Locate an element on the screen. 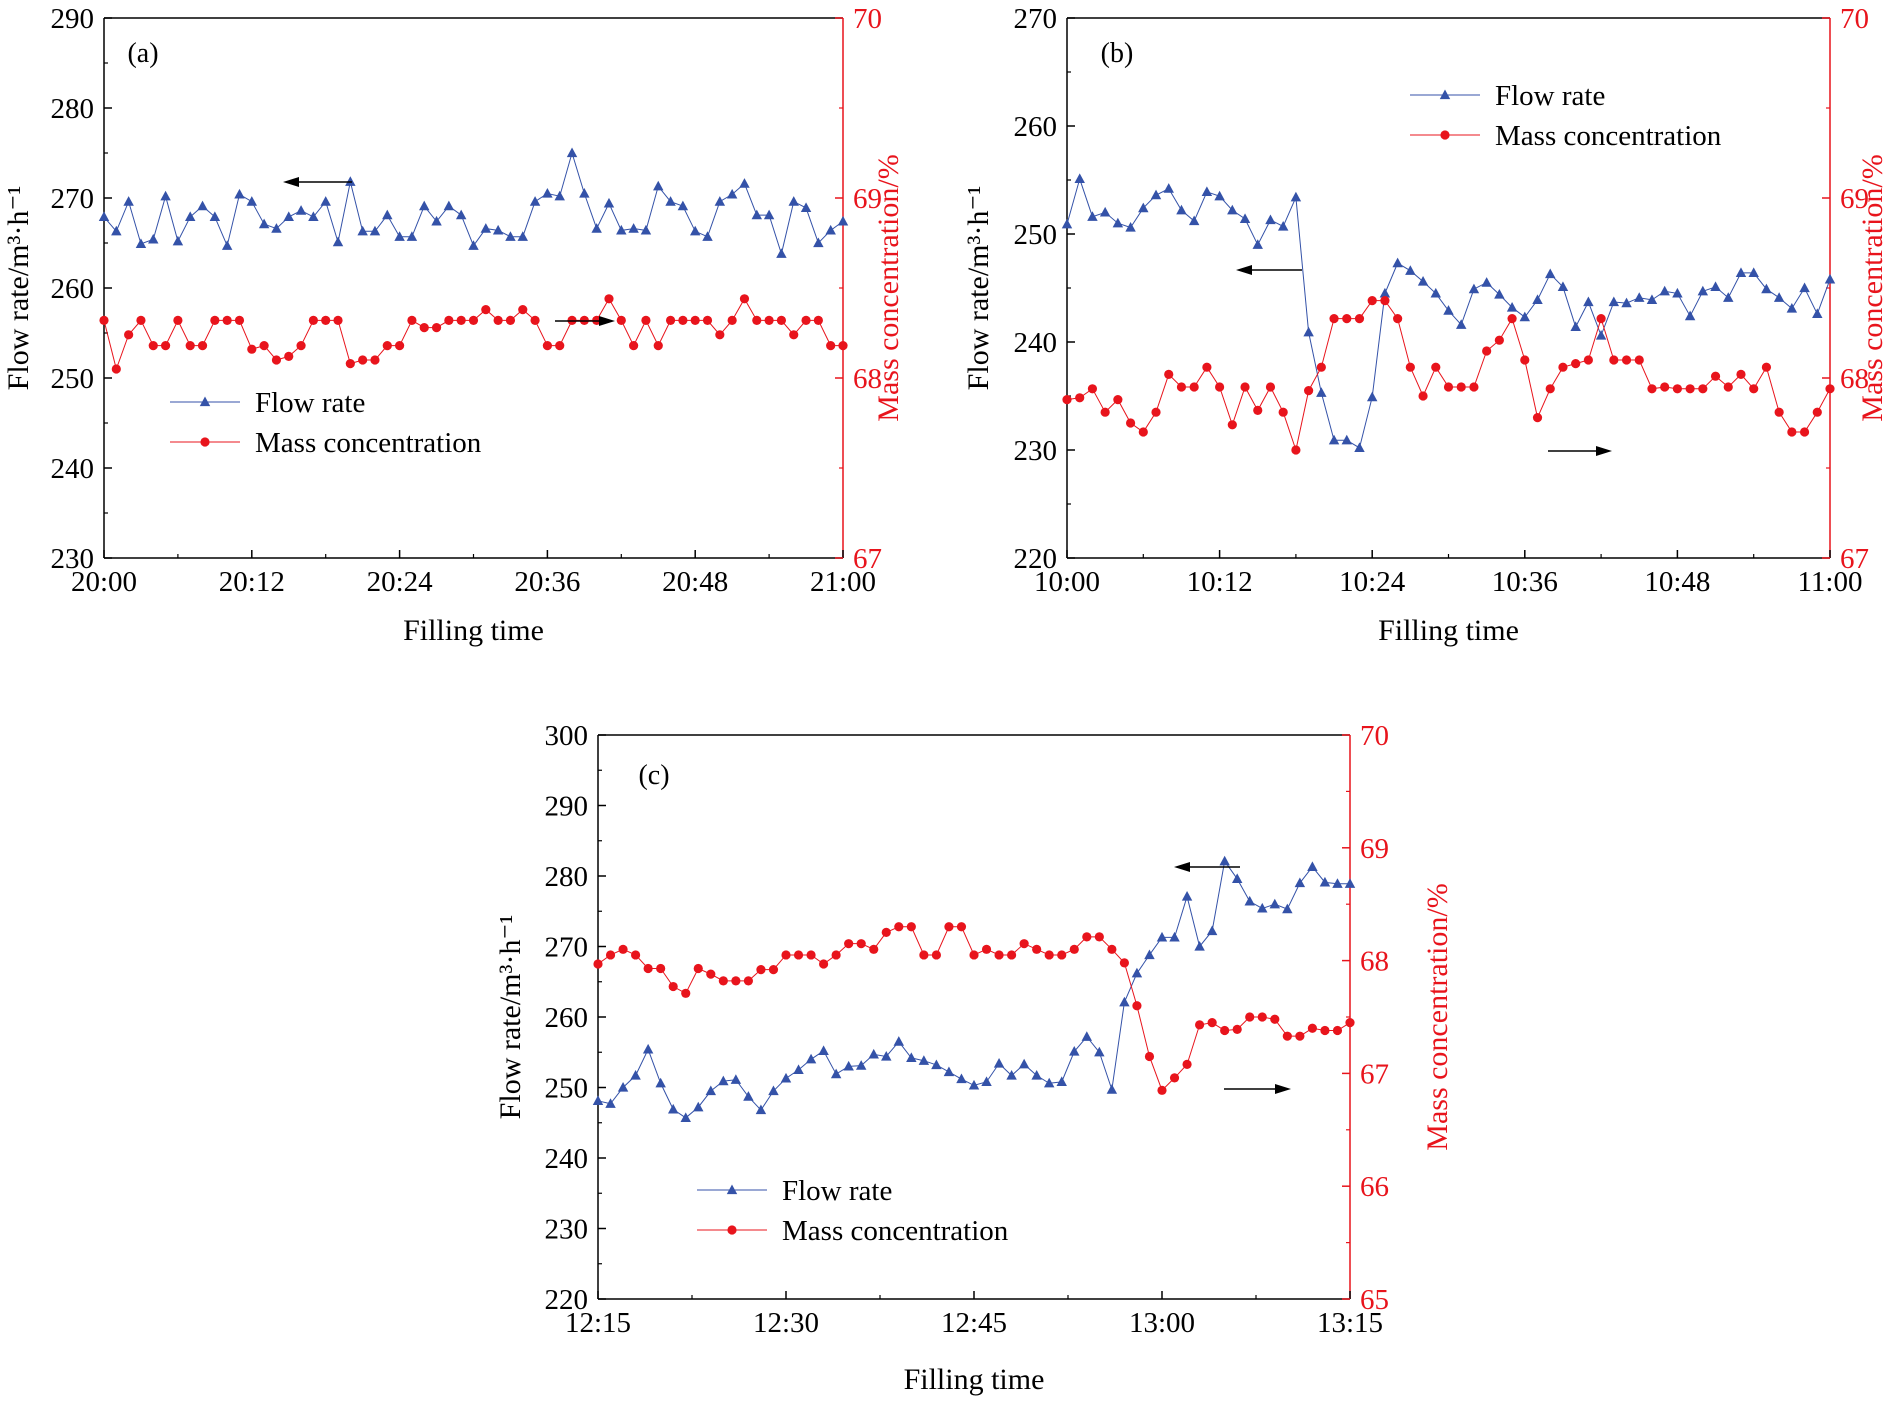 Image resolution: width=1900 pixels, height=1411 pixels. y-tick-label: 230 is located at coordinates (73, 559).